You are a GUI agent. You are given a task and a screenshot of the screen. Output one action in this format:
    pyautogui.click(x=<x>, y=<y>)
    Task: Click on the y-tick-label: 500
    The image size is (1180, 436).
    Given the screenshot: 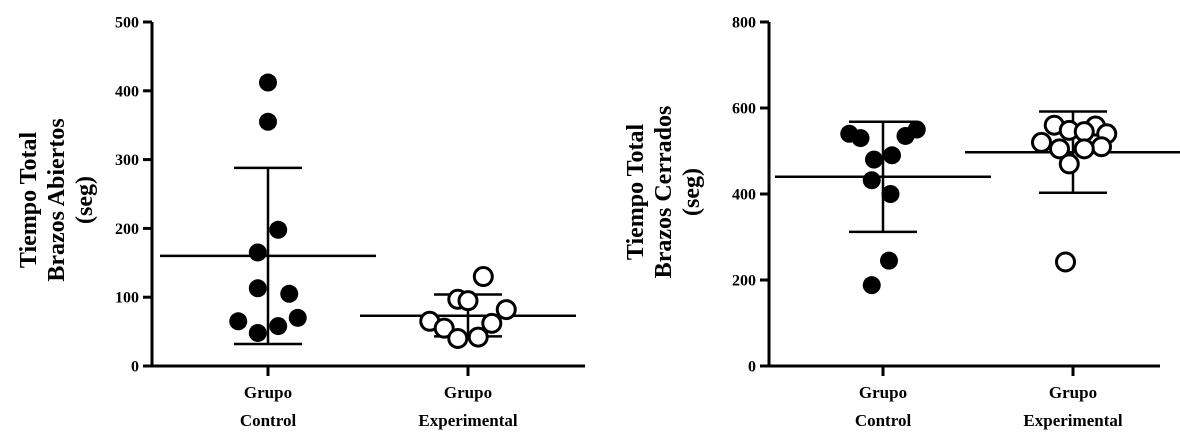 What is the action you would take?
    pyautogui.click(x=127, y=23)
    